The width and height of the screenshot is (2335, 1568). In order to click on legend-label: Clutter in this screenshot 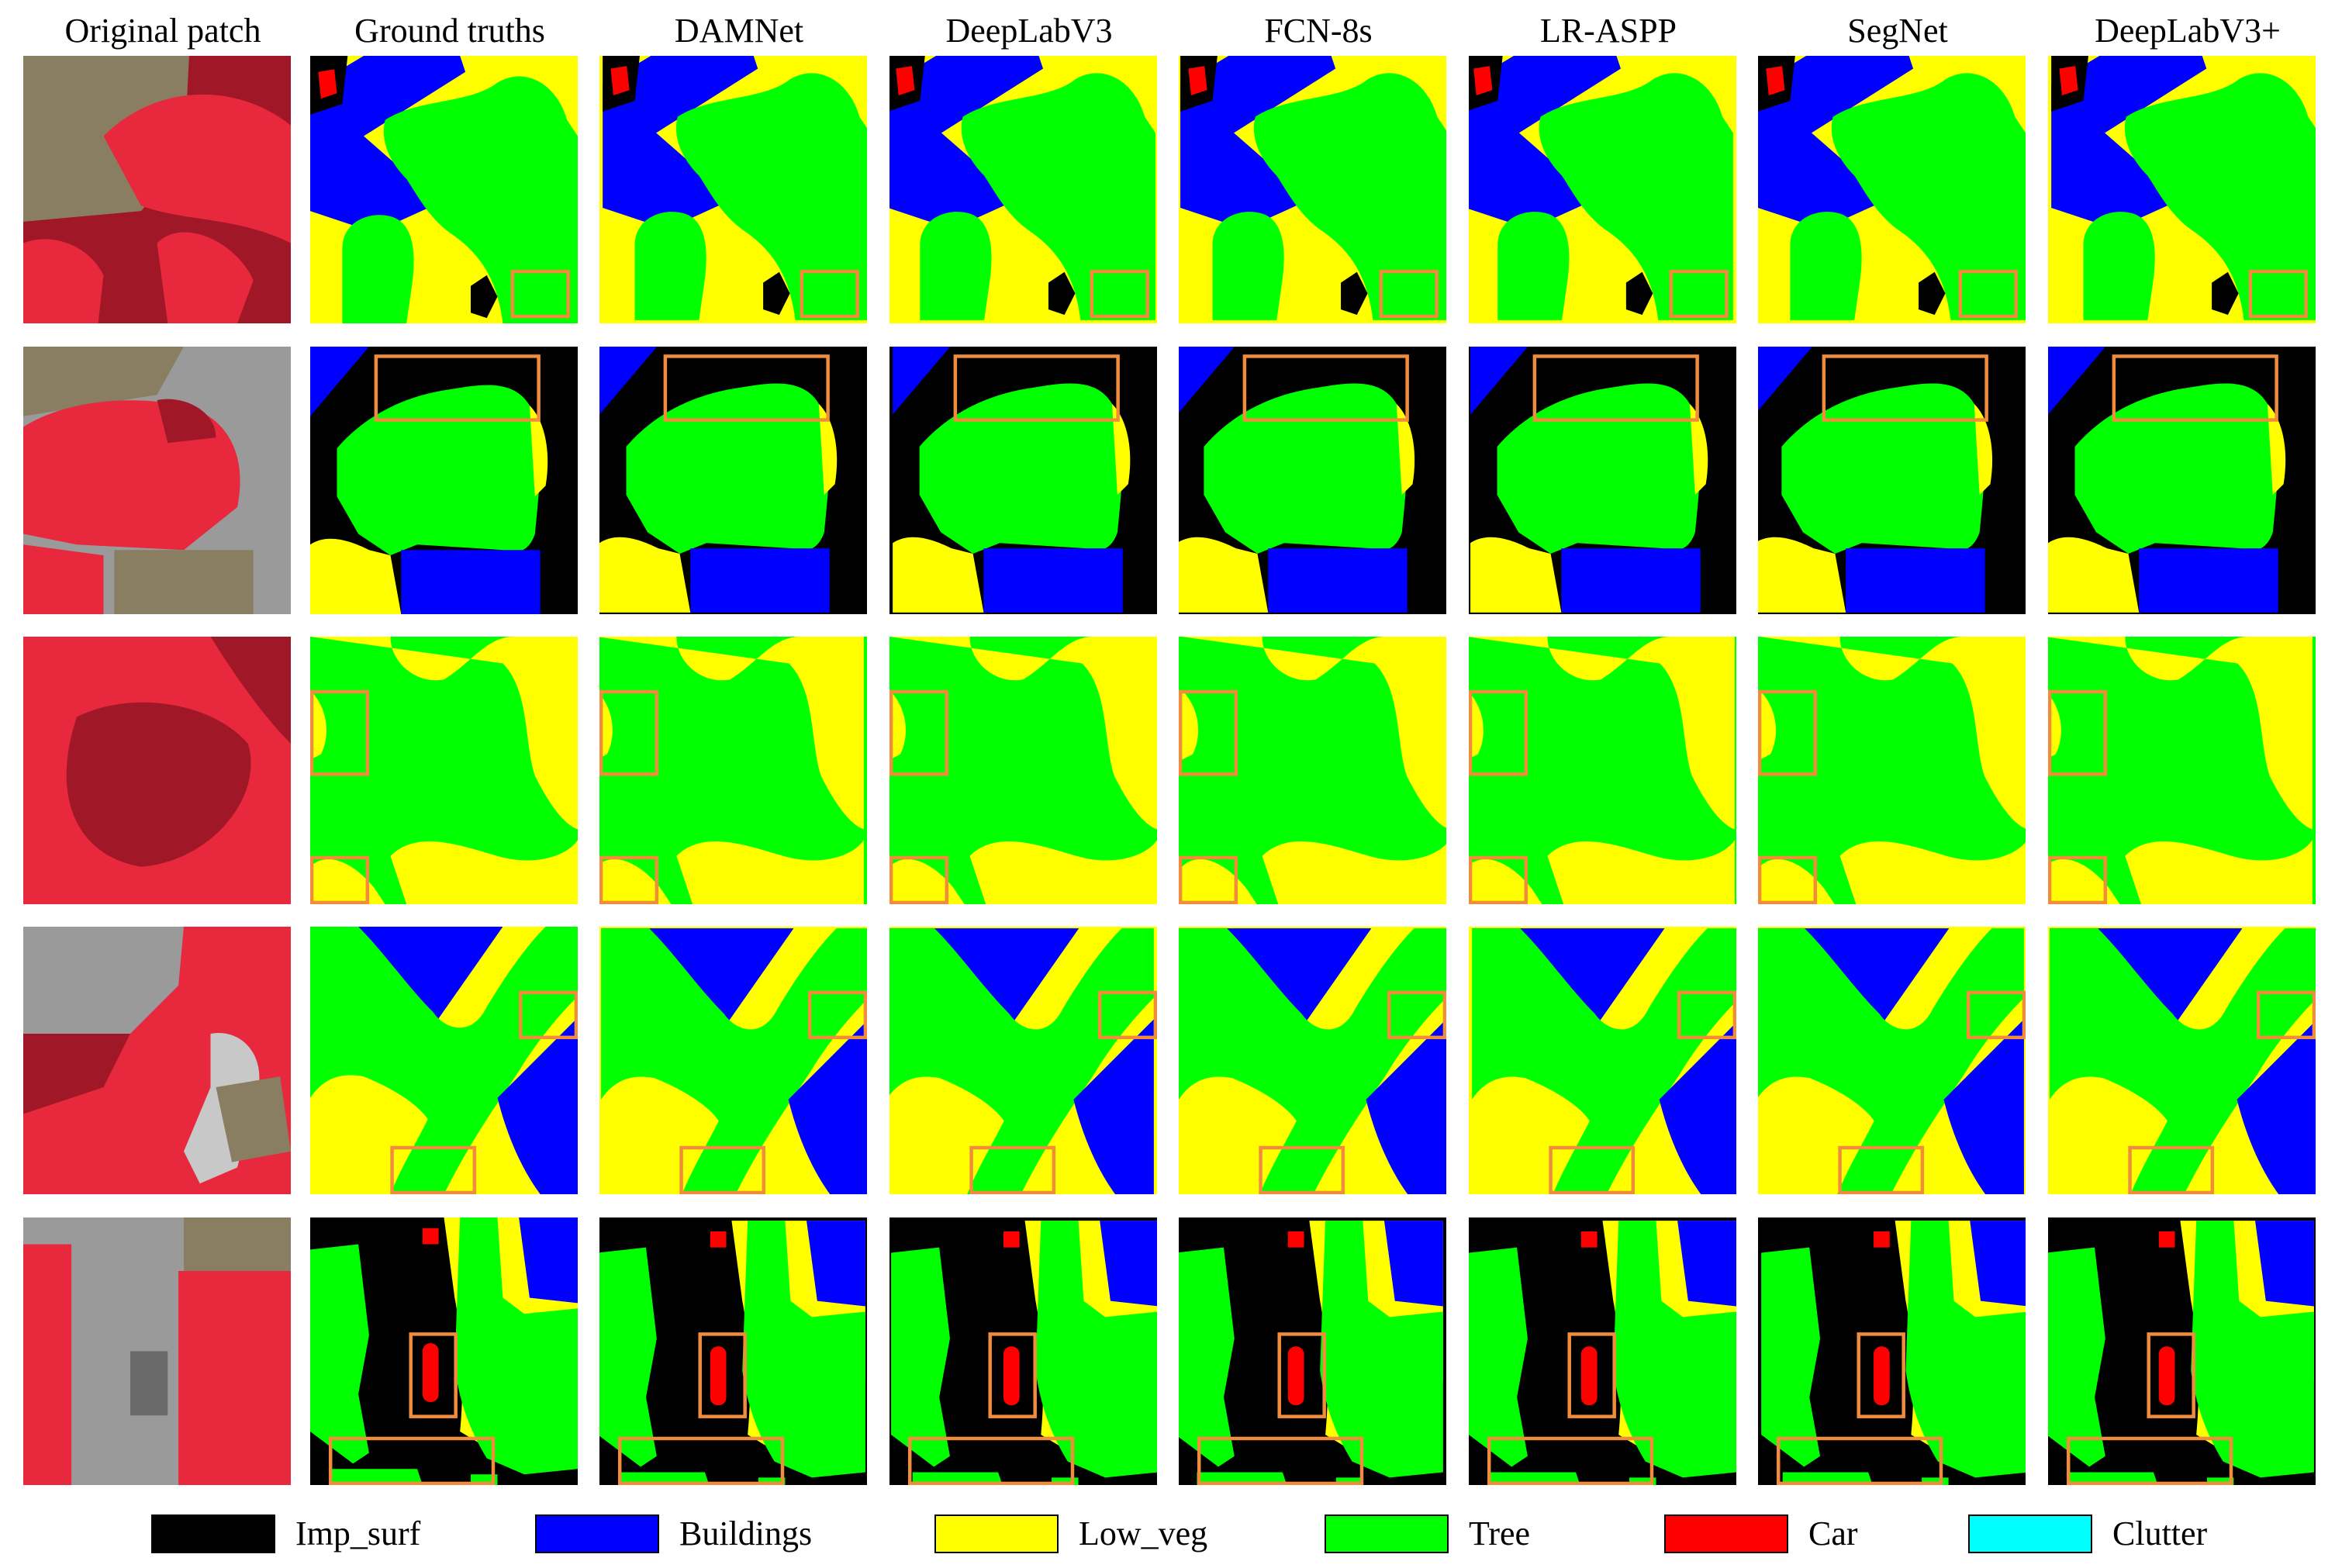, I will do `click(2160, 1533)`.